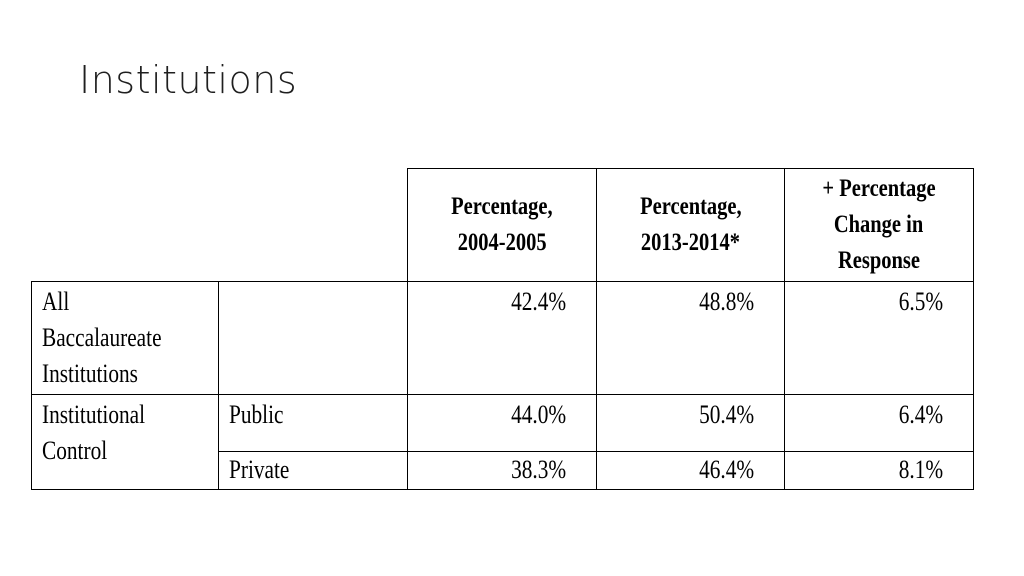  What do you see at coordinates (879, 423) in the screenshot?
I see `cell-value-change: 6.4%` at bounding box center [879, 423].